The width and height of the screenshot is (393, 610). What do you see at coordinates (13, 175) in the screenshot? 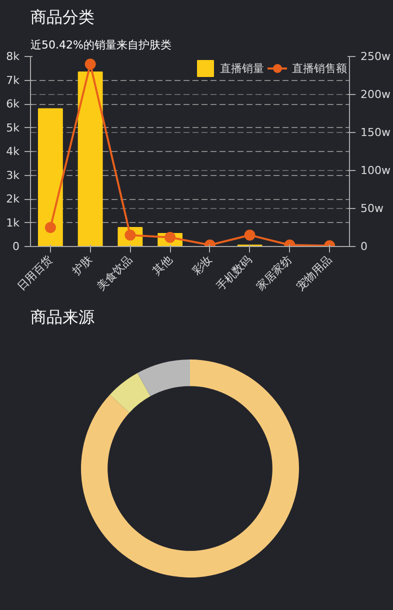
I see `y-tick-label: 3k` at bounding box center [13, 175].